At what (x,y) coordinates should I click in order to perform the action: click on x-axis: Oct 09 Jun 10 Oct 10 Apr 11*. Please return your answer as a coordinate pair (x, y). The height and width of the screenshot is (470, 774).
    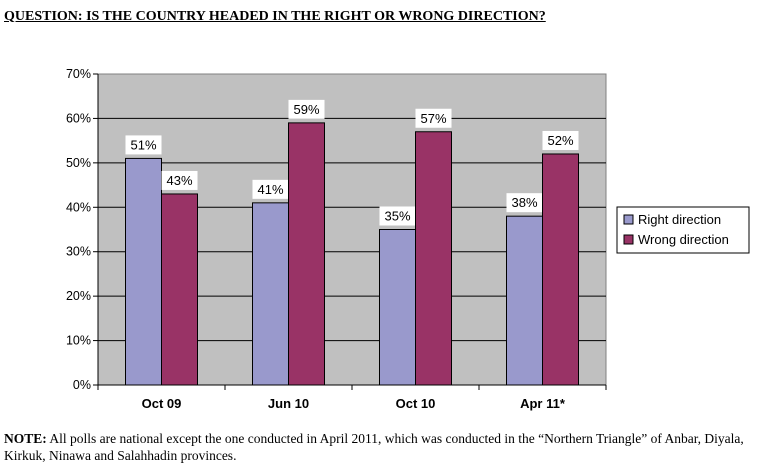
    Looking at the image, I should click on (352, 397).